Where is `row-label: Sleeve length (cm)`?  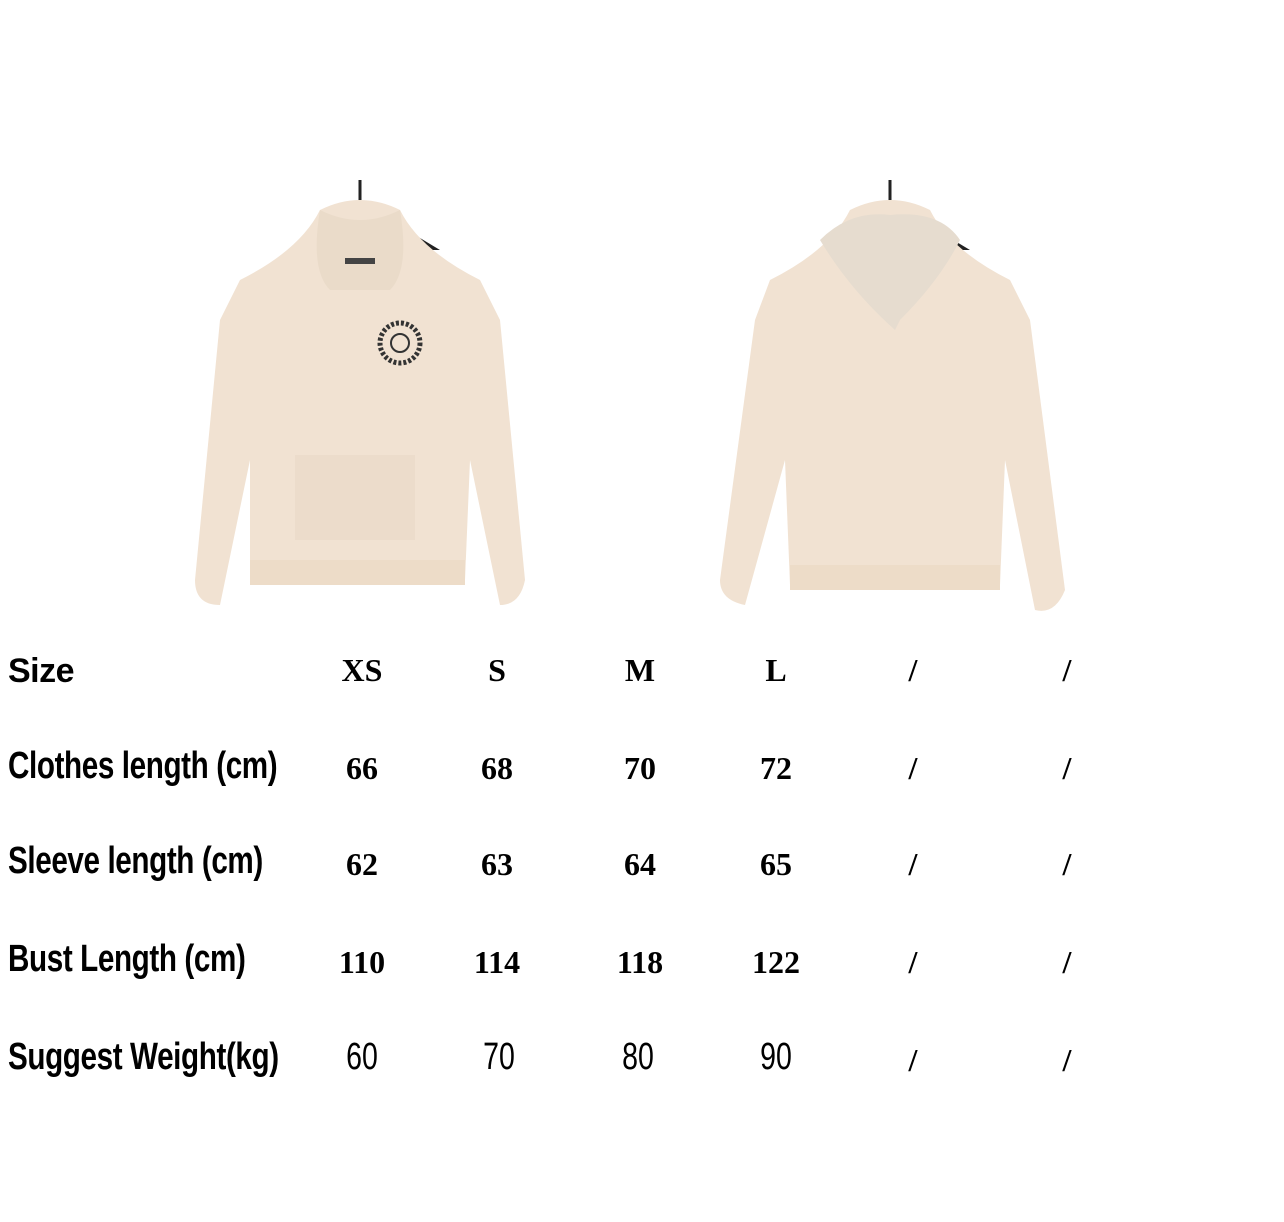
row-label: Sleeve length (cm) is located at coordinates (135, 861).